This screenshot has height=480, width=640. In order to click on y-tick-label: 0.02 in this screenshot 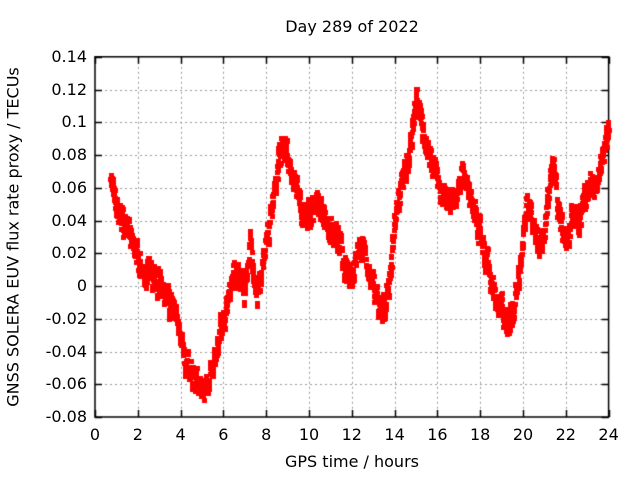, I will do `click(69, 253)`.